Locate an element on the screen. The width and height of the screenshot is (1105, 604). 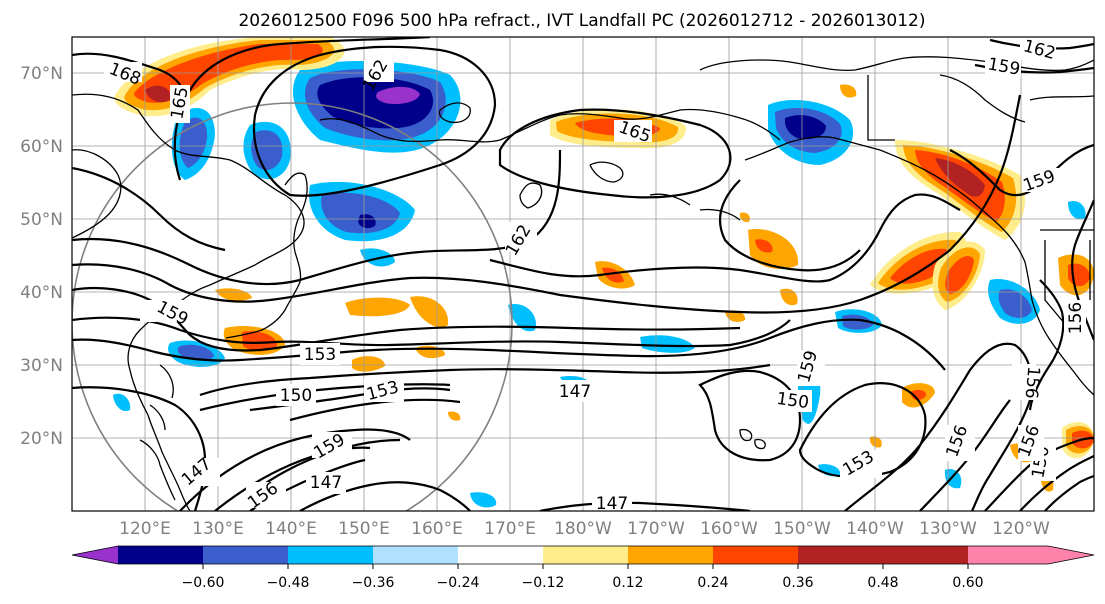
lon-label: 160°W is located at coordinates (729, 529).